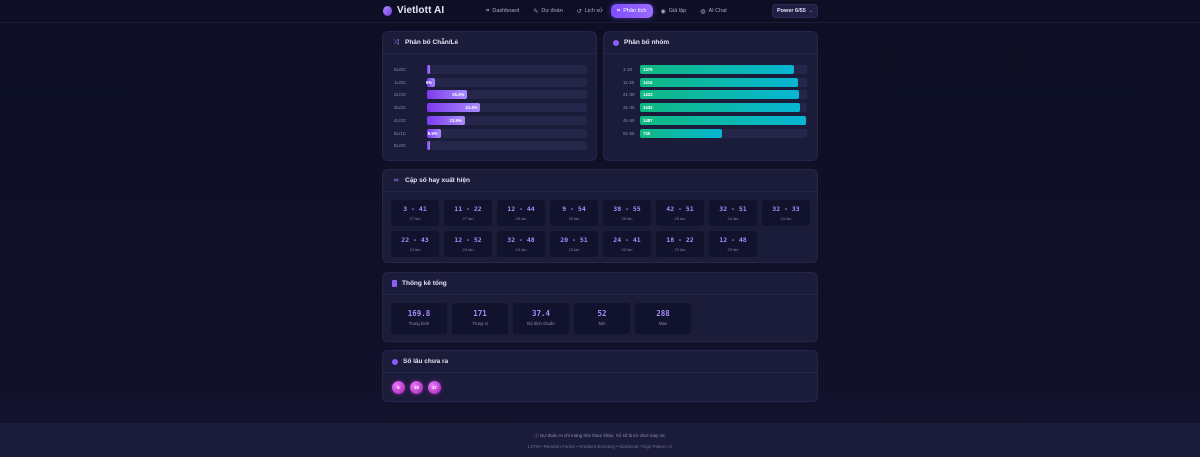 The width and height of the screenshot is (1200, 457). What do you see at coordinates (733, 213) in the screenshot?
I see `pair-item: 32 - 51 24 lần` at bounding box center [733, 213].